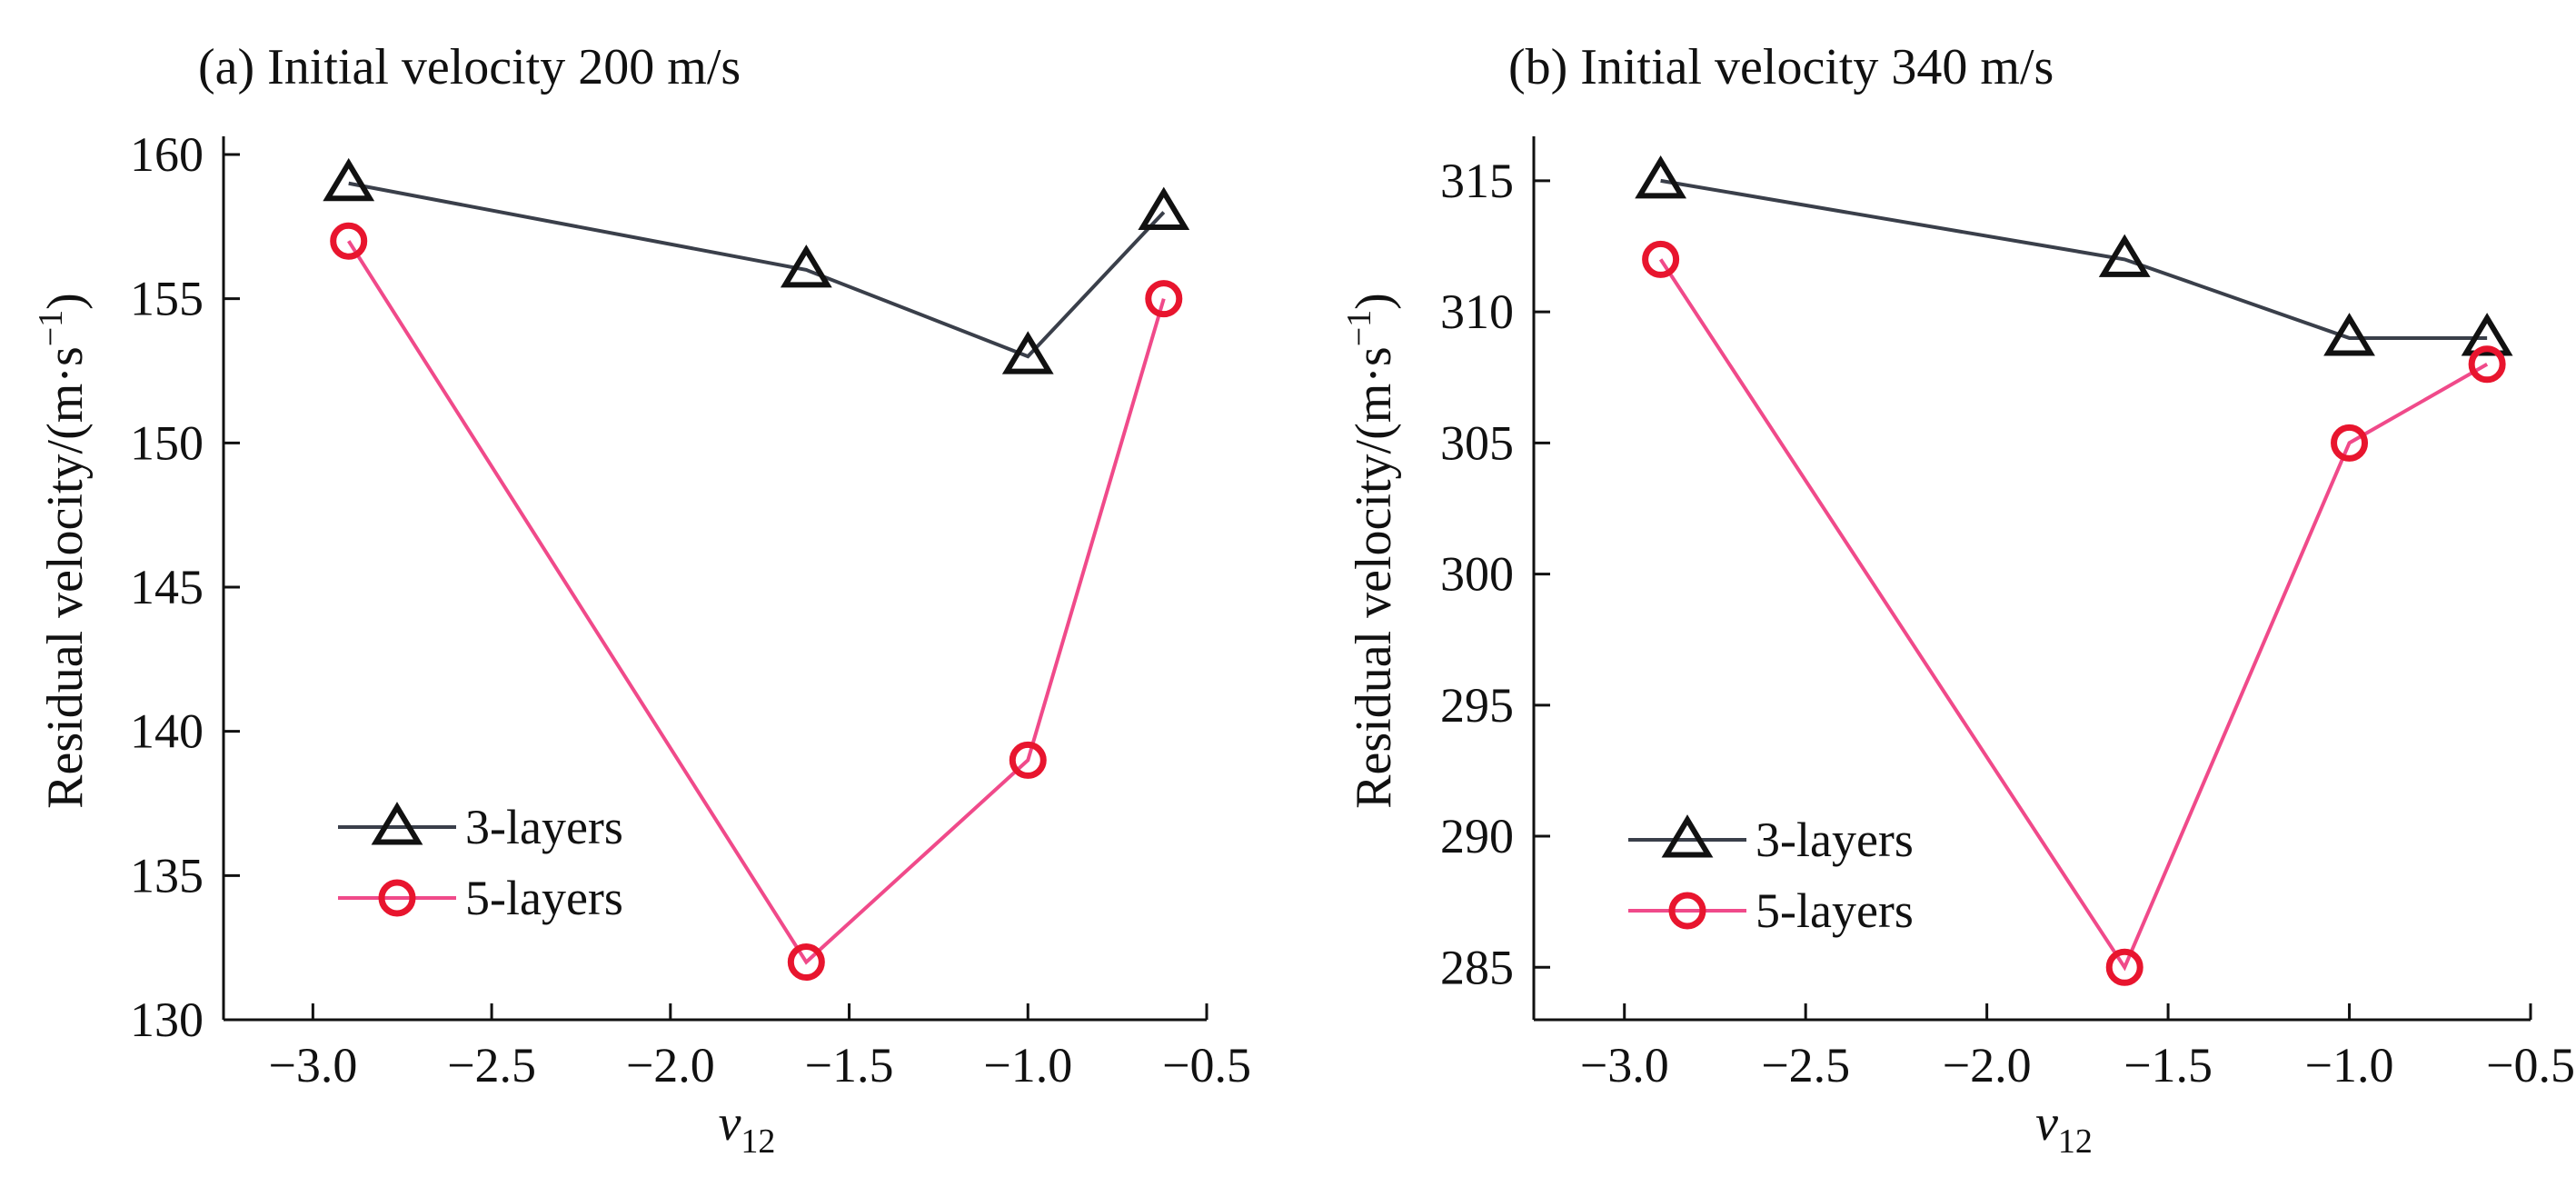 This screenshot has height=1177, width=2576. What do you see at coordinates (1477, 181) in the screenshot?
I see `y-tick-label: 315` at bounding box center [1477, 181].